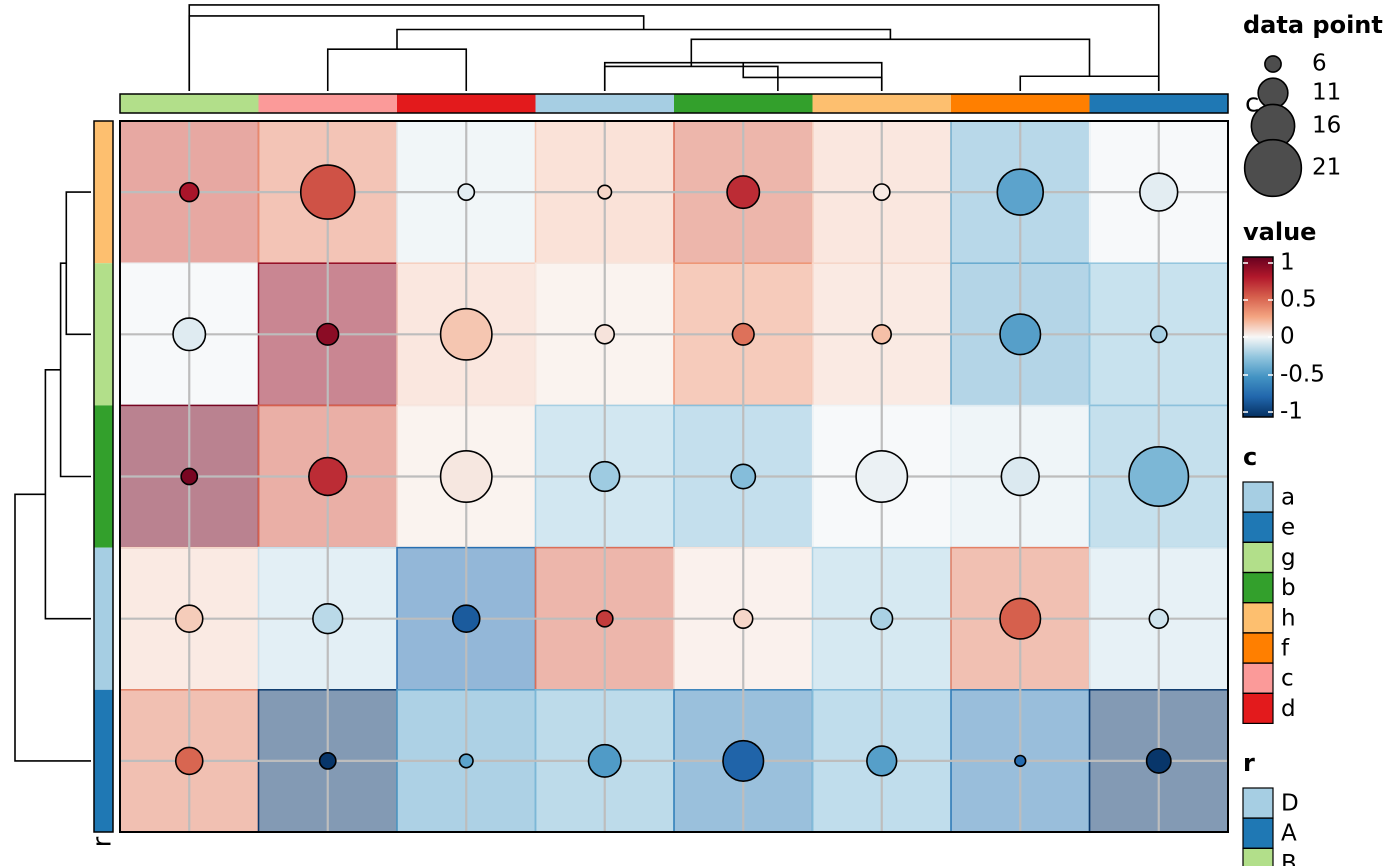 This screenshot has width=1400, height=866. Describe the element at coordinates (1288, 709) in the screenshot. I see `legend-label: d` at that location.